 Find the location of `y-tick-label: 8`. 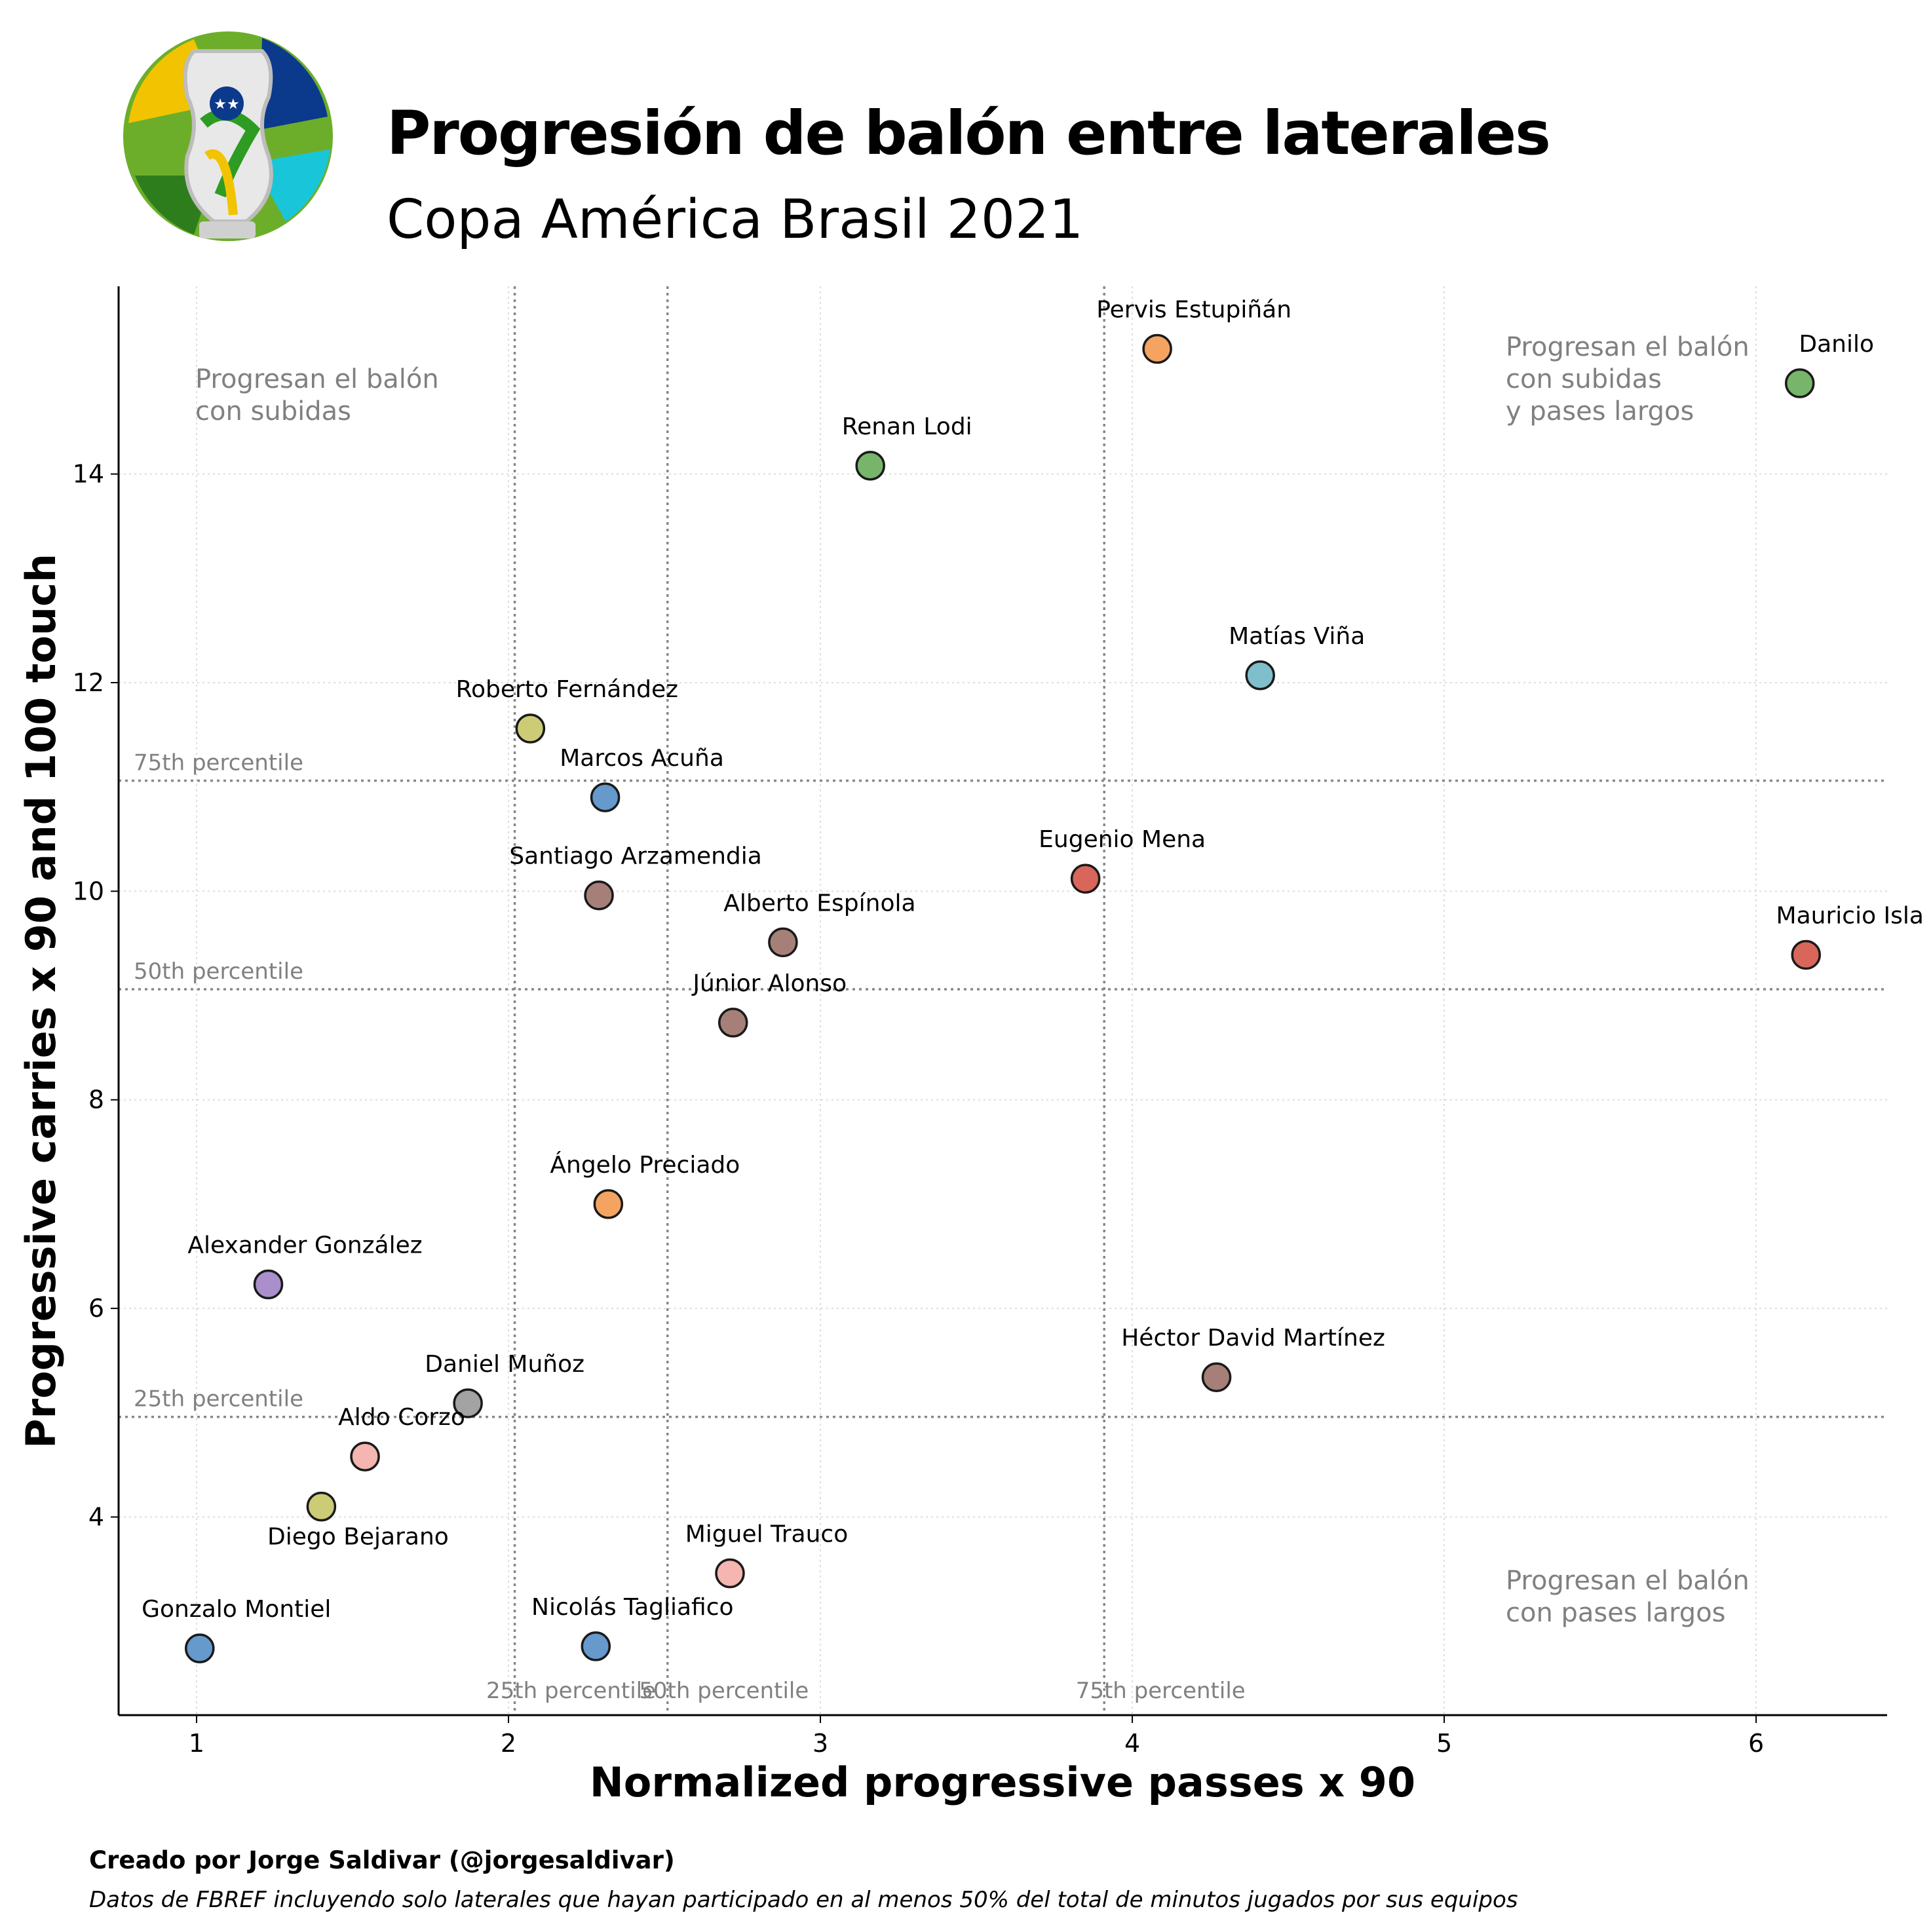

y-tick-label: 8 is located at coordinates (96, 1100).